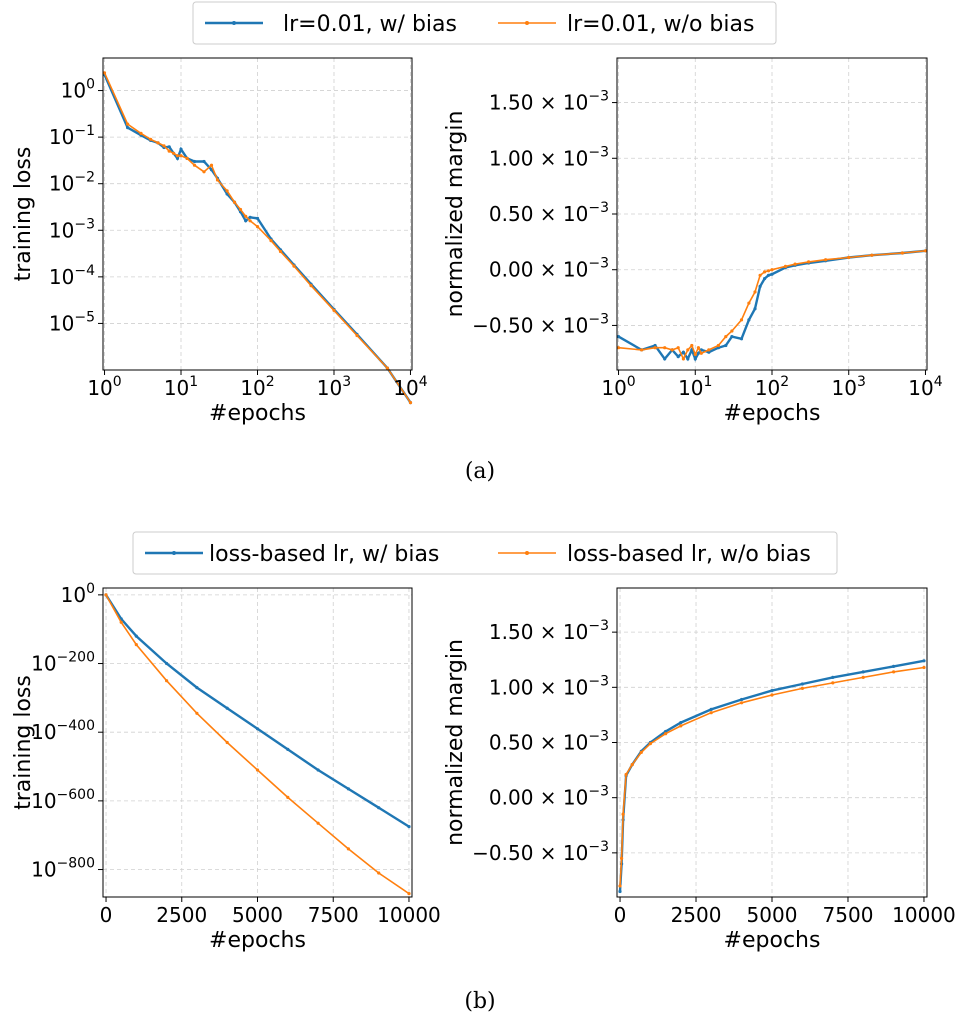 Image resolution: width=960 pixels, height=1013 pixels. Describe the element at coordinates (479, 1001) in the screenshot. I see `figure-caption: (b)` at that location.